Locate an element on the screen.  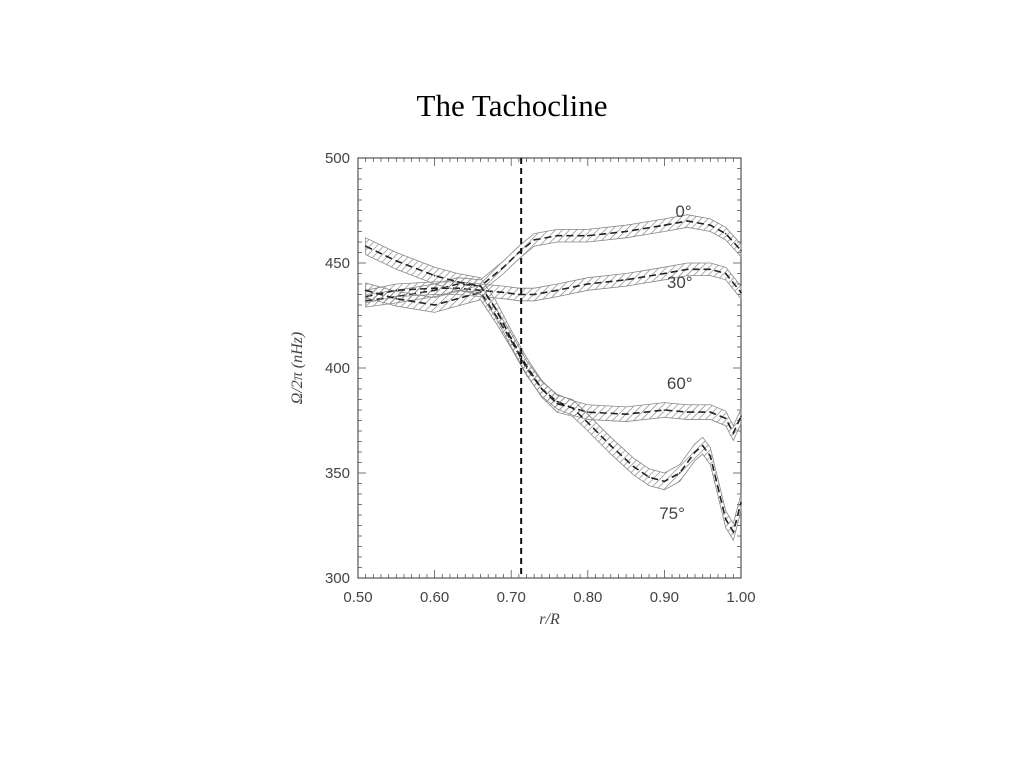
x-tick-label: 0.70 is located at coordinates (511, 597).